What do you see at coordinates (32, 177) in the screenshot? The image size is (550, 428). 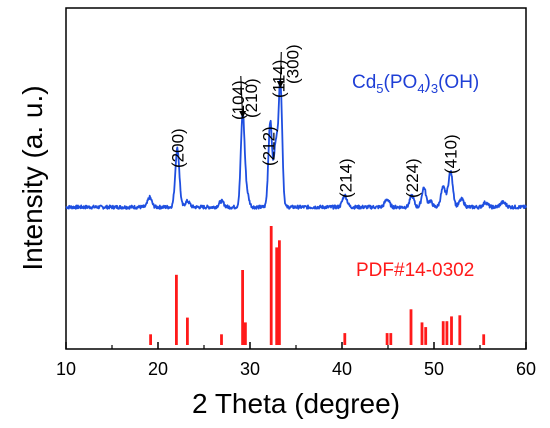 I see `y-axis-title: Intensity (a. u.)` at bounding box center [32, 177].